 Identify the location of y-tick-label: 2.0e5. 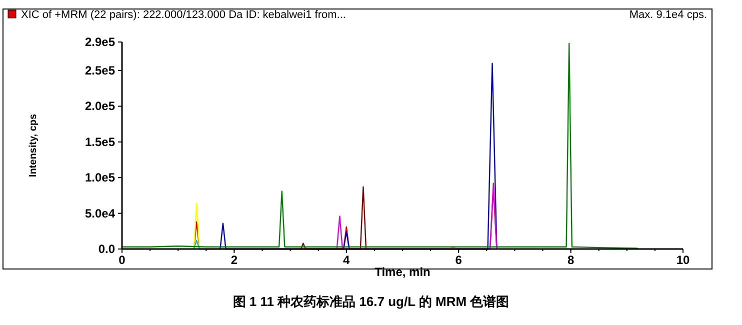
(100, 106).